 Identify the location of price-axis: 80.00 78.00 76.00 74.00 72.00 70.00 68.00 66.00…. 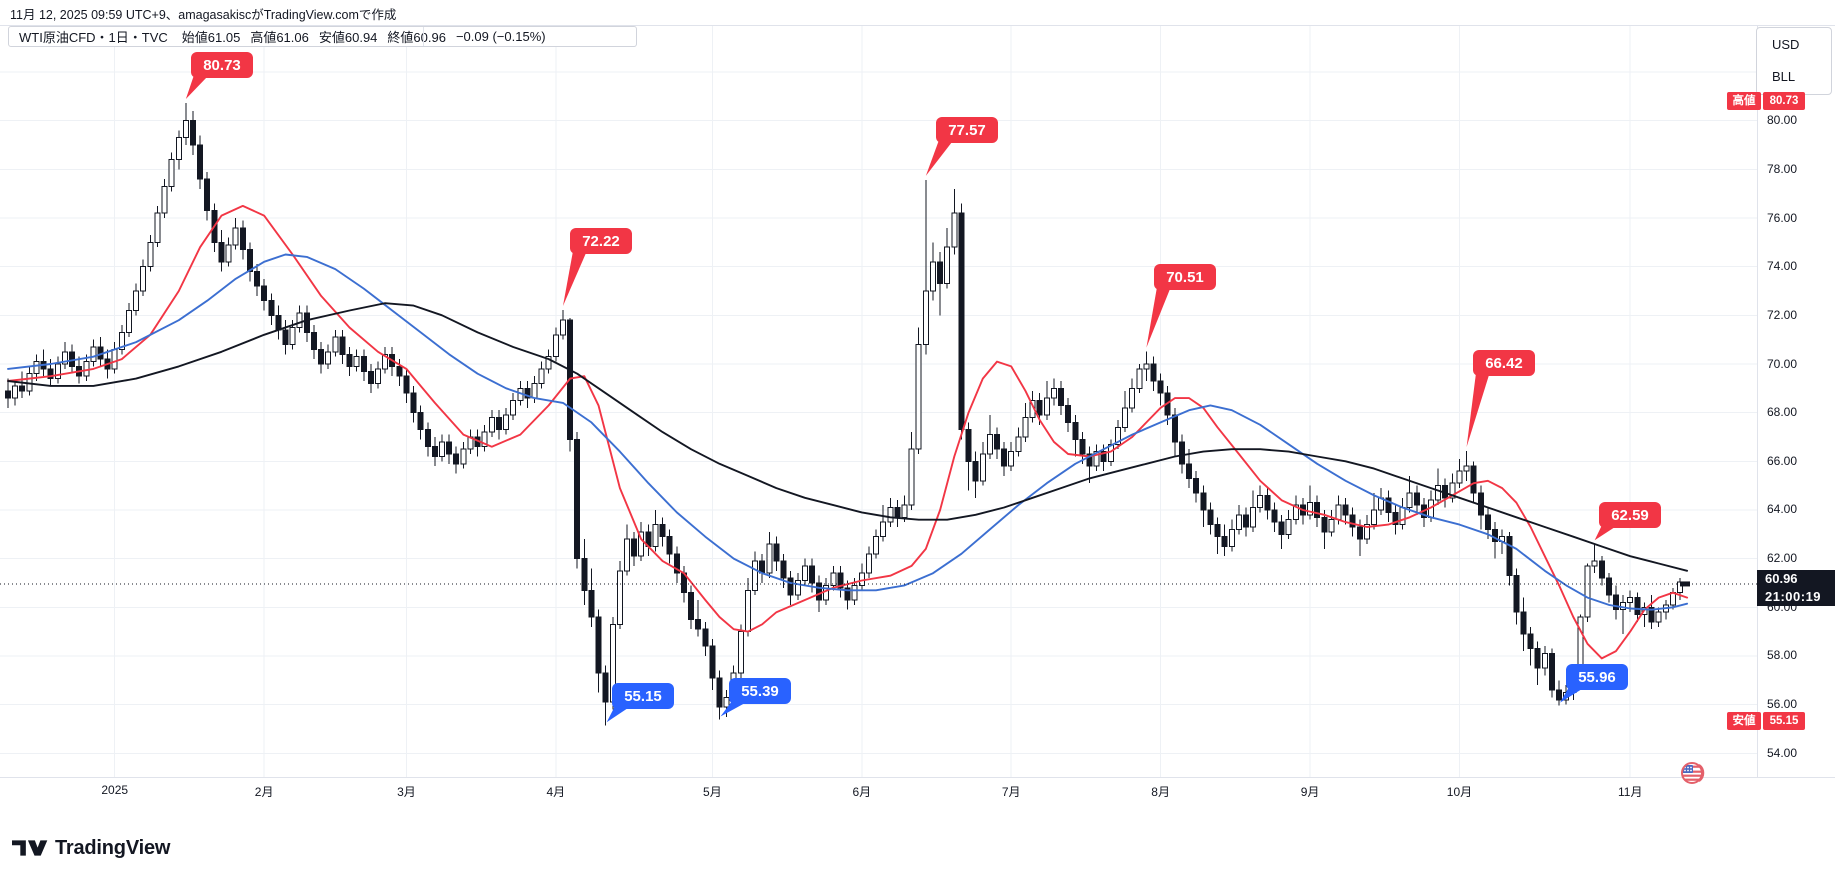
(1796, 401).